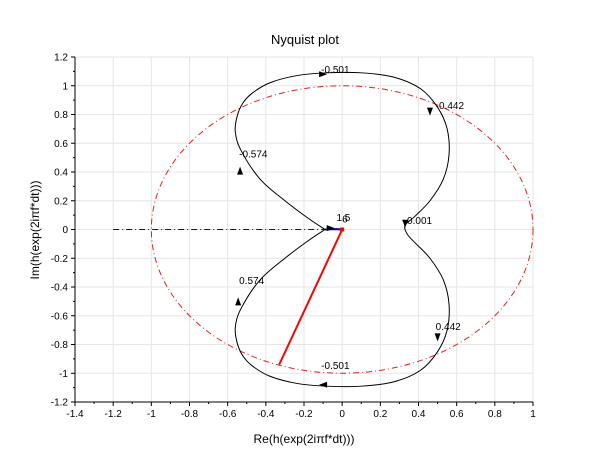  What do you see at coordinates (60, 259) in the screenshot?
I see `y-tick-label: -0.2` at bounding box center [60, 259].